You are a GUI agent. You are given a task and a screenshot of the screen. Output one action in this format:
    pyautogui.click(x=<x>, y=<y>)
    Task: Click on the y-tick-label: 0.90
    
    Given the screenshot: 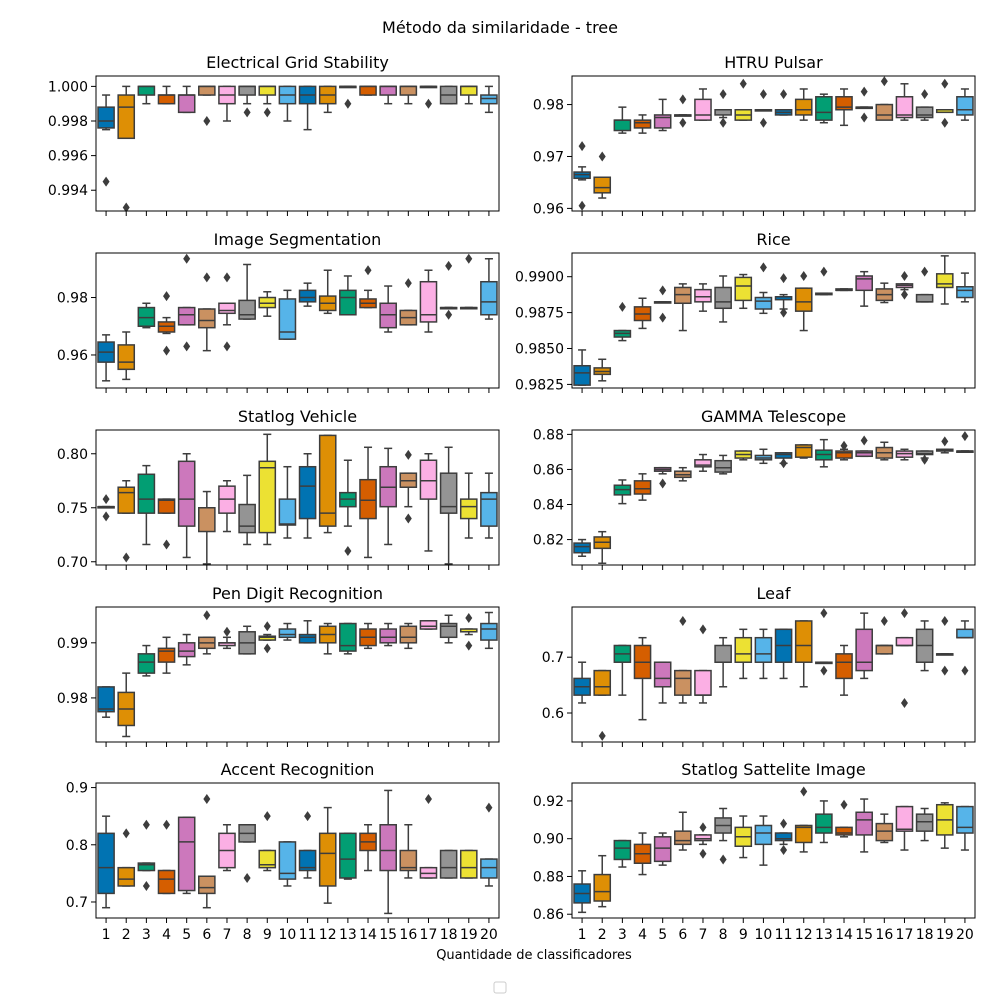 What is the action you would take?
    pyautogui.click(x=548, y=840)
    